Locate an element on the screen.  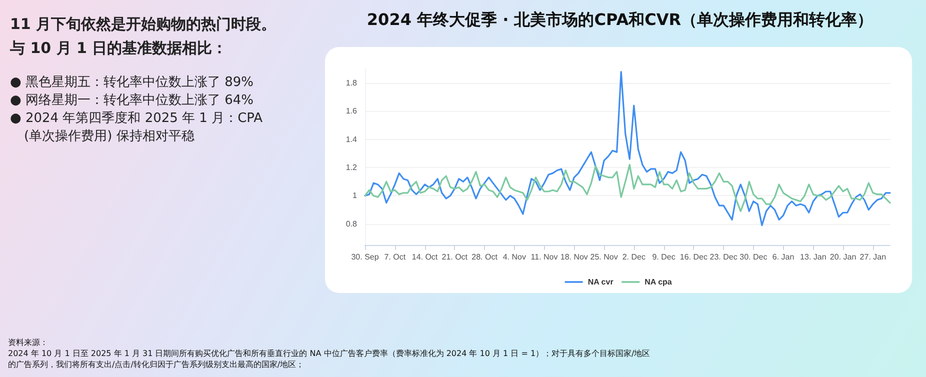
text: ● 网络星期一：转化率中位数上涨了 64% is located at coordinates (132, 101).